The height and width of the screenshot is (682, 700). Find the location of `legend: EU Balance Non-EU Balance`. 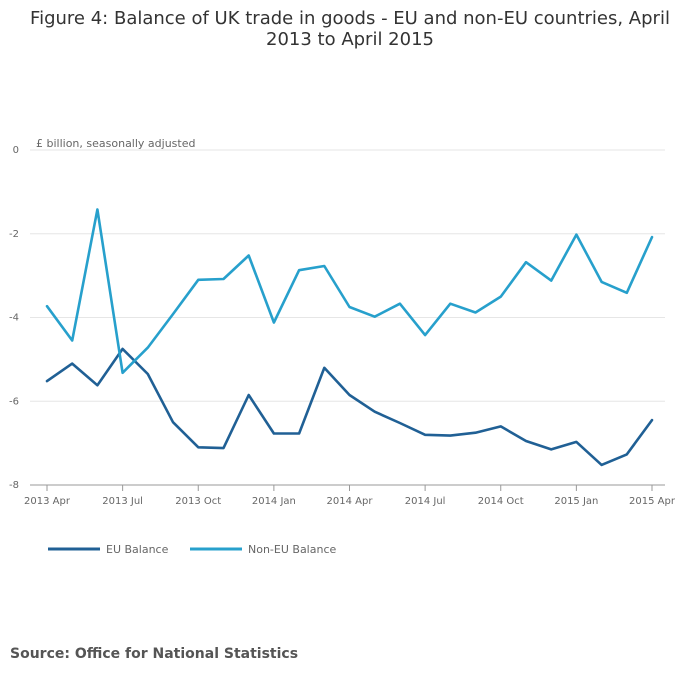

legend: EU Balance Non-EU Balance is located at coordinates (192, 549).